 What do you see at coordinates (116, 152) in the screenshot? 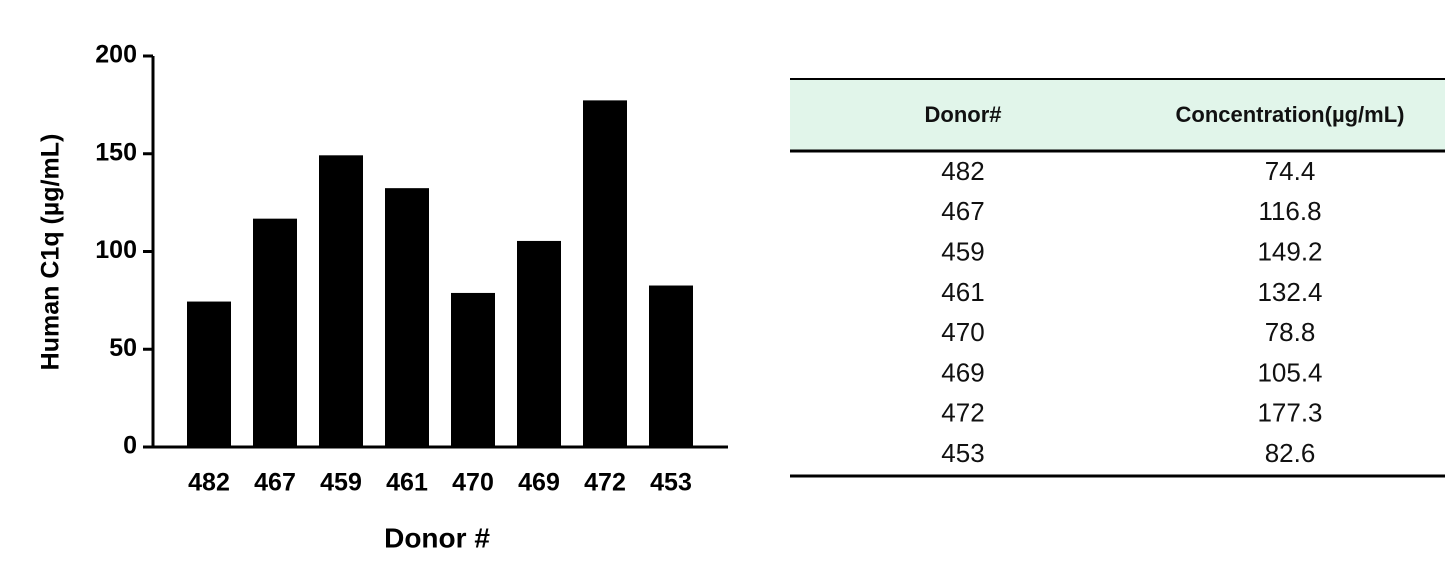
I see `y-tick-label: 150` at bounding box center [116, 152].